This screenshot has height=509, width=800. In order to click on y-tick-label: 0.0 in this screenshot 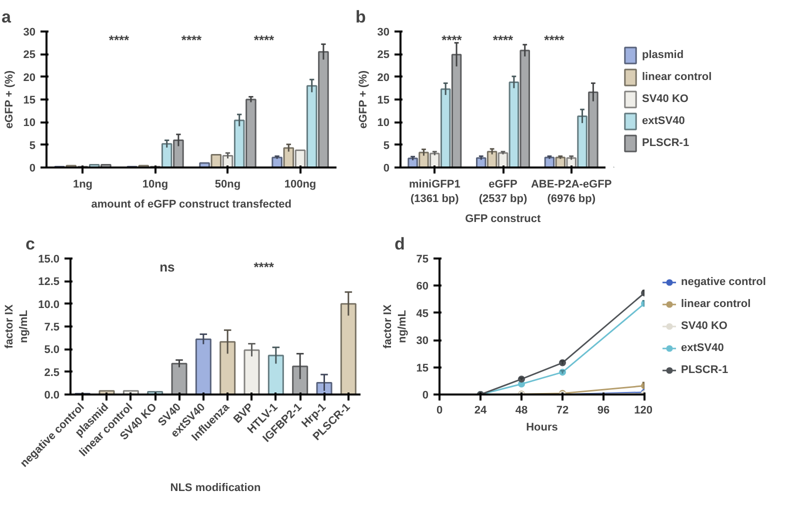, I will do `click(52, 396)`.